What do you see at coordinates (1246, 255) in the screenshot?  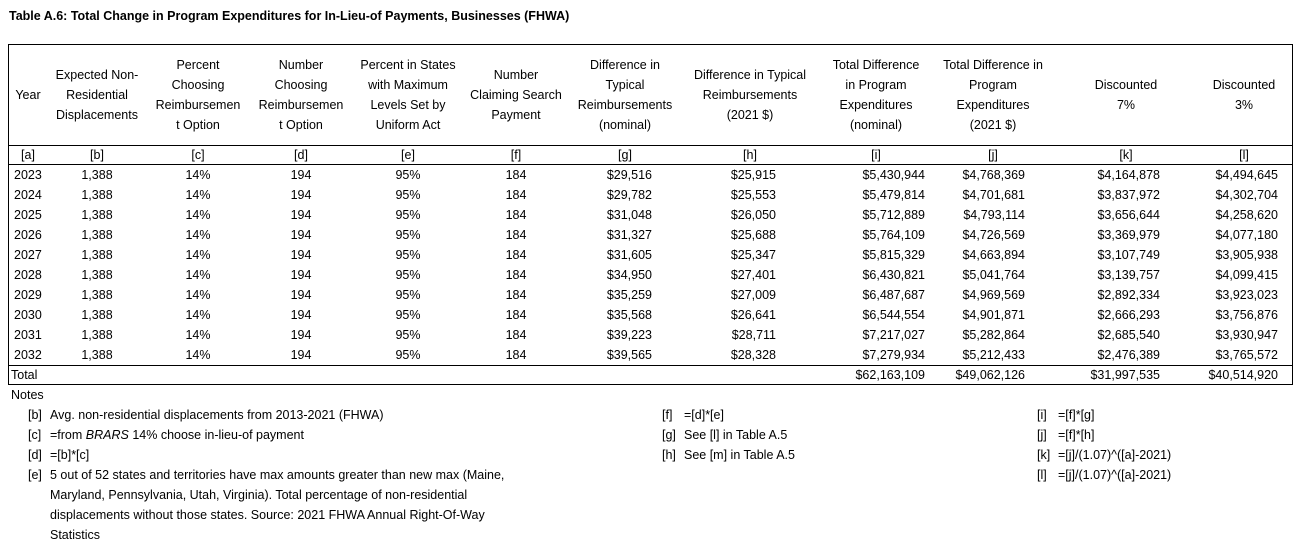 I see `cell: $3,905,938` at bounding box center [1246, 255].